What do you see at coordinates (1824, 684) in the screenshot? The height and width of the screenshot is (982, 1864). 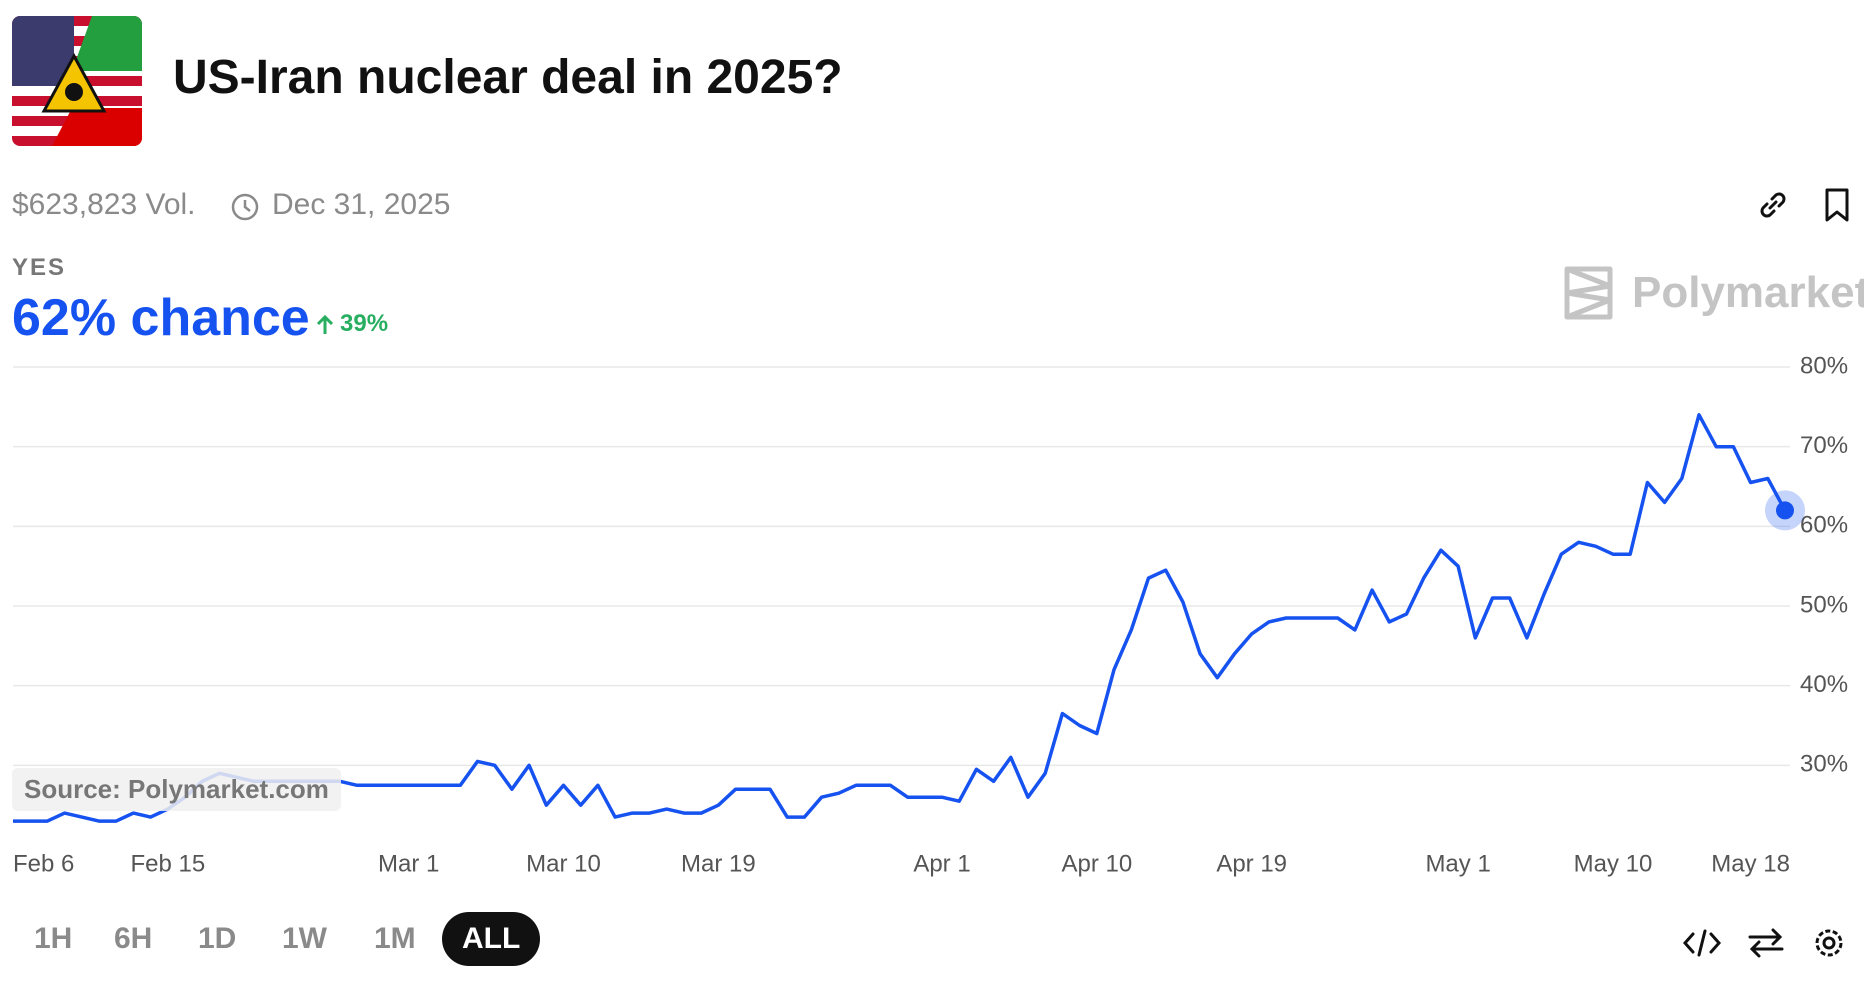 I see `y-tick-label: 40%` at bounding box center [1824, 684].